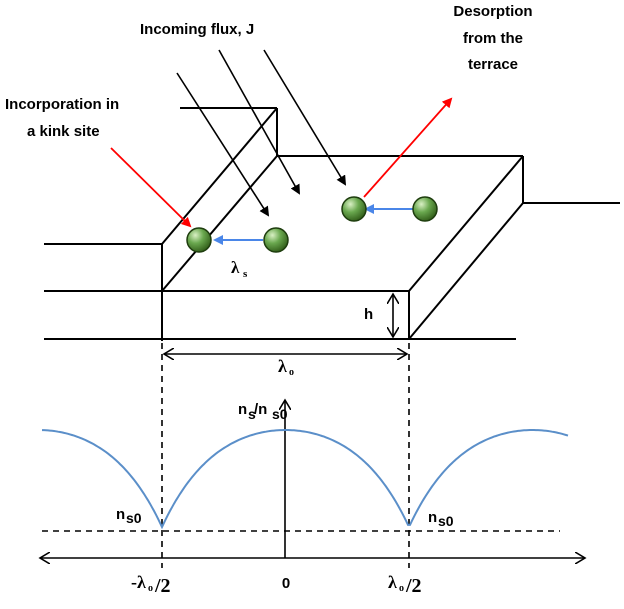 This screenshot has height=609, width=624. I want to click on x-tick-left-sub: o, so click(150, 588).